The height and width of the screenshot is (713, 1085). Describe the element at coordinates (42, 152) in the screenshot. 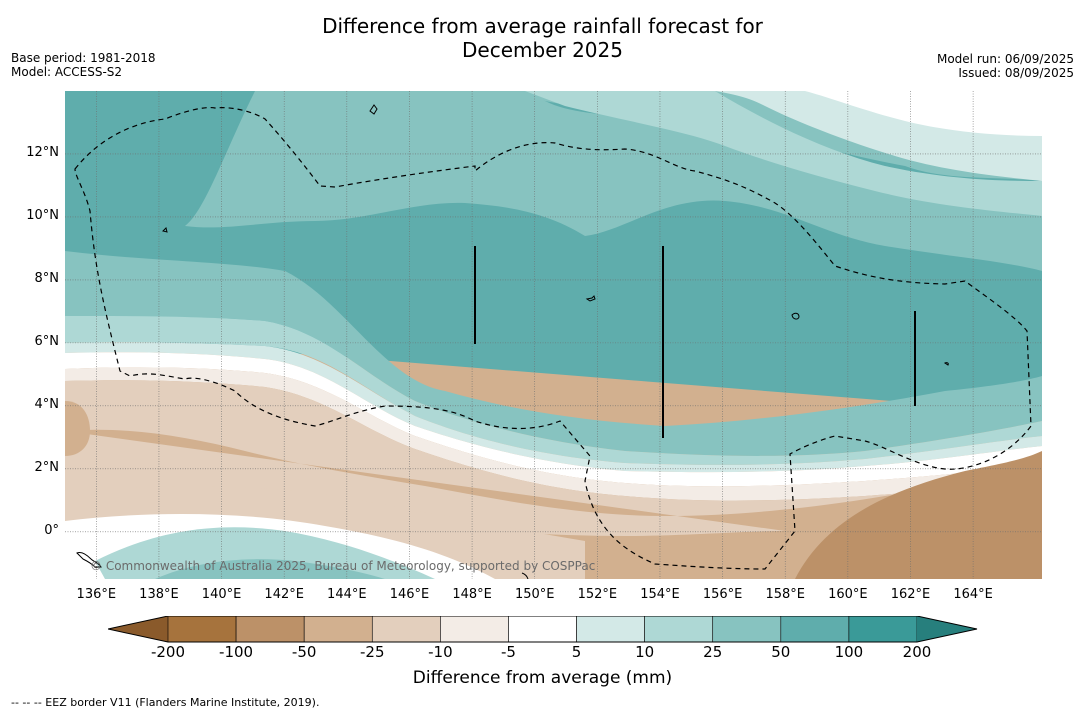

I see `lat-tick-label: 12°N` at that location.